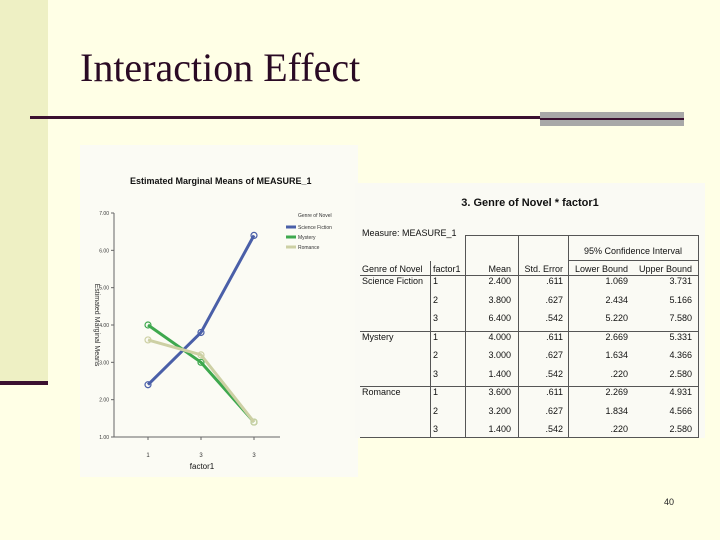 The image size is (720, 540). What do you see at coordinates (499, 281) in the screenshot?
I see `table-cell: 2.400` at bounding box center [499, 281].